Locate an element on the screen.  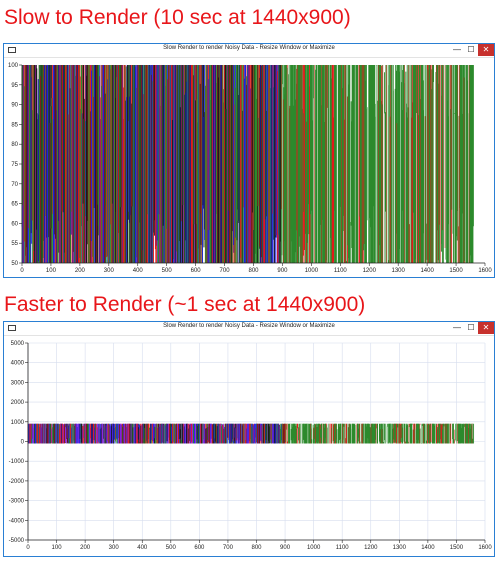
data-series-group is located at coordinates (251, 433).